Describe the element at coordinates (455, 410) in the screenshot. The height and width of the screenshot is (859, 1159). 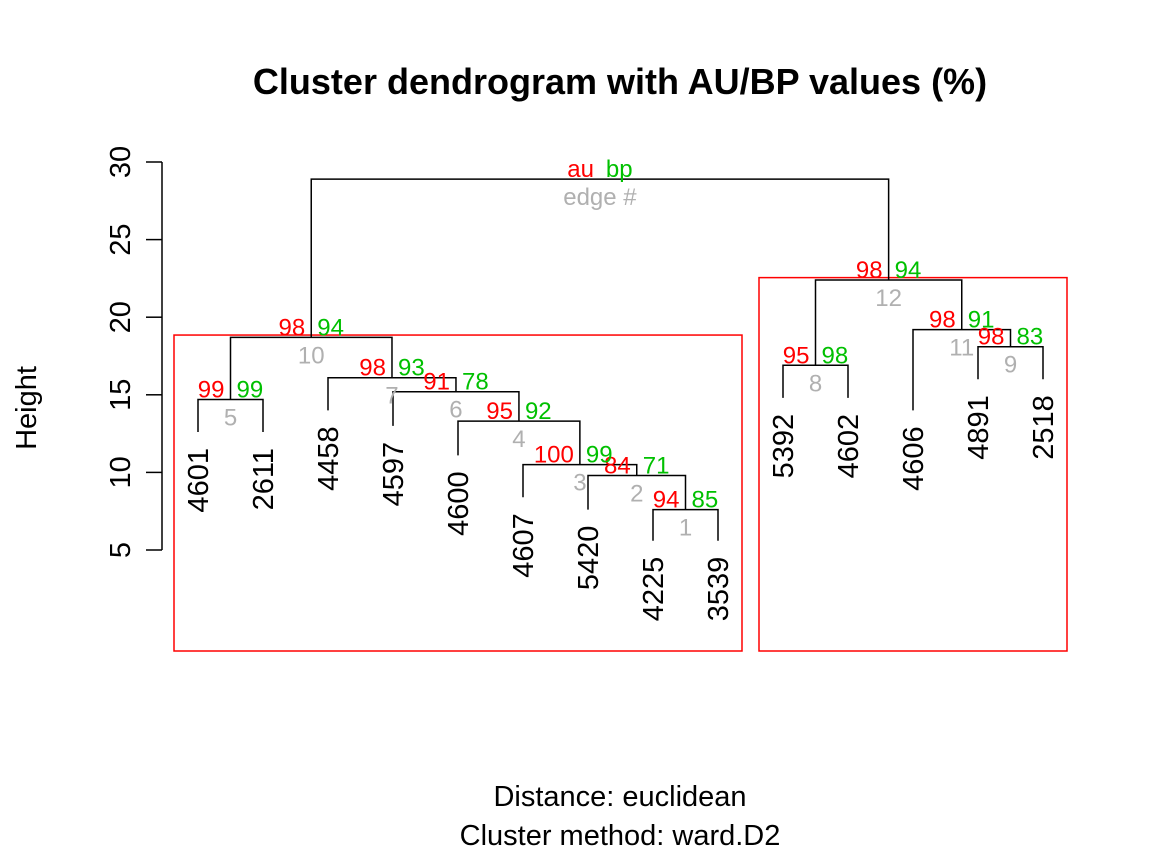
I see `edge-number: 6` at that location.